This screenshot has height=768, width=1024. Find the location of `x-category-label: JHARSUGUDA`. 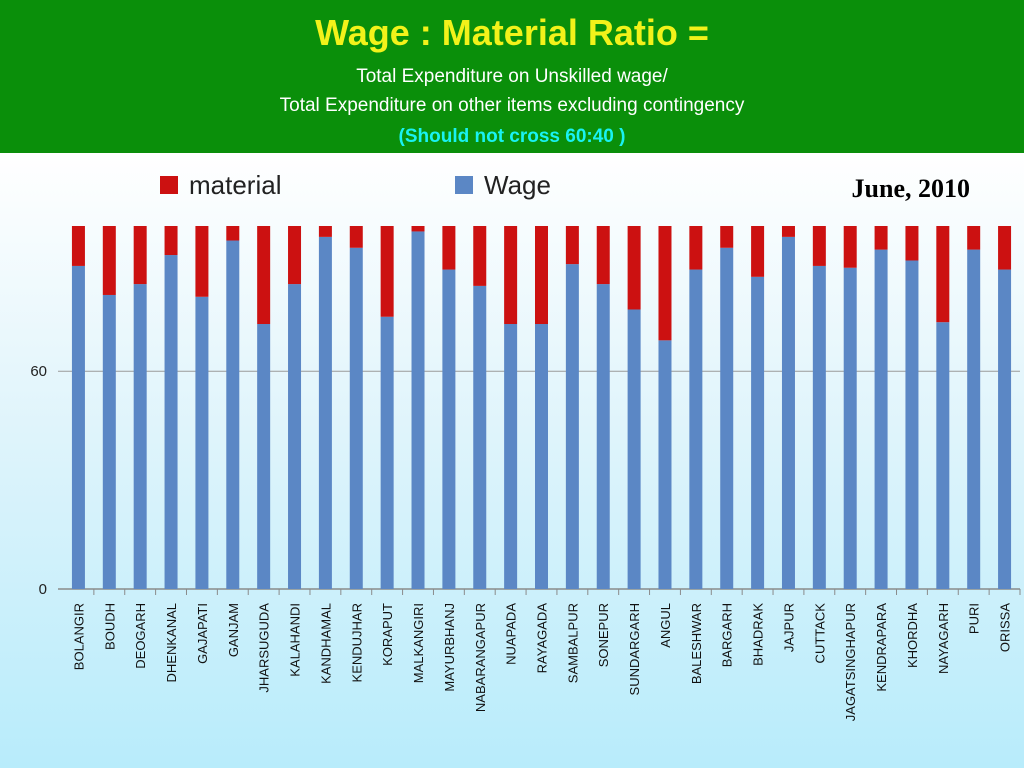

x-category-label: JHARSUGUDA is located at coordinates (264, 648).